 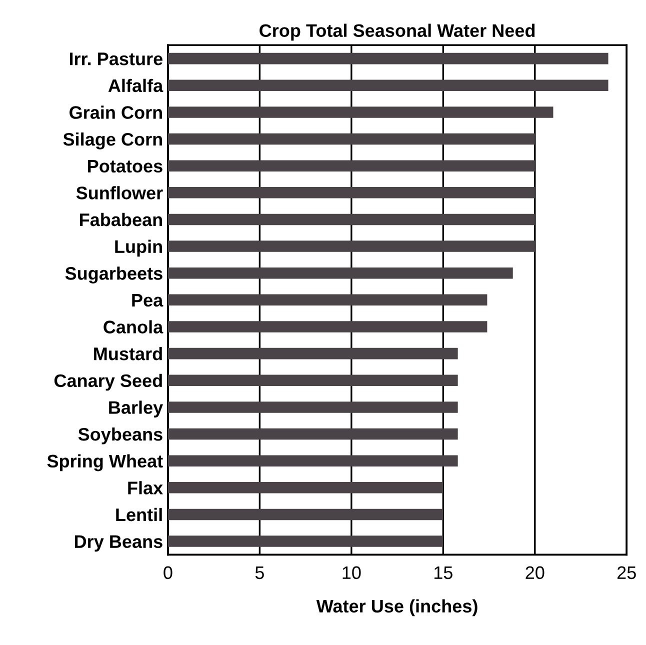 What do you see at coordinates (105, 463) in the screenshot?
I see `y-tick-label: Spring Wheat` at bounding box center [105, 463].